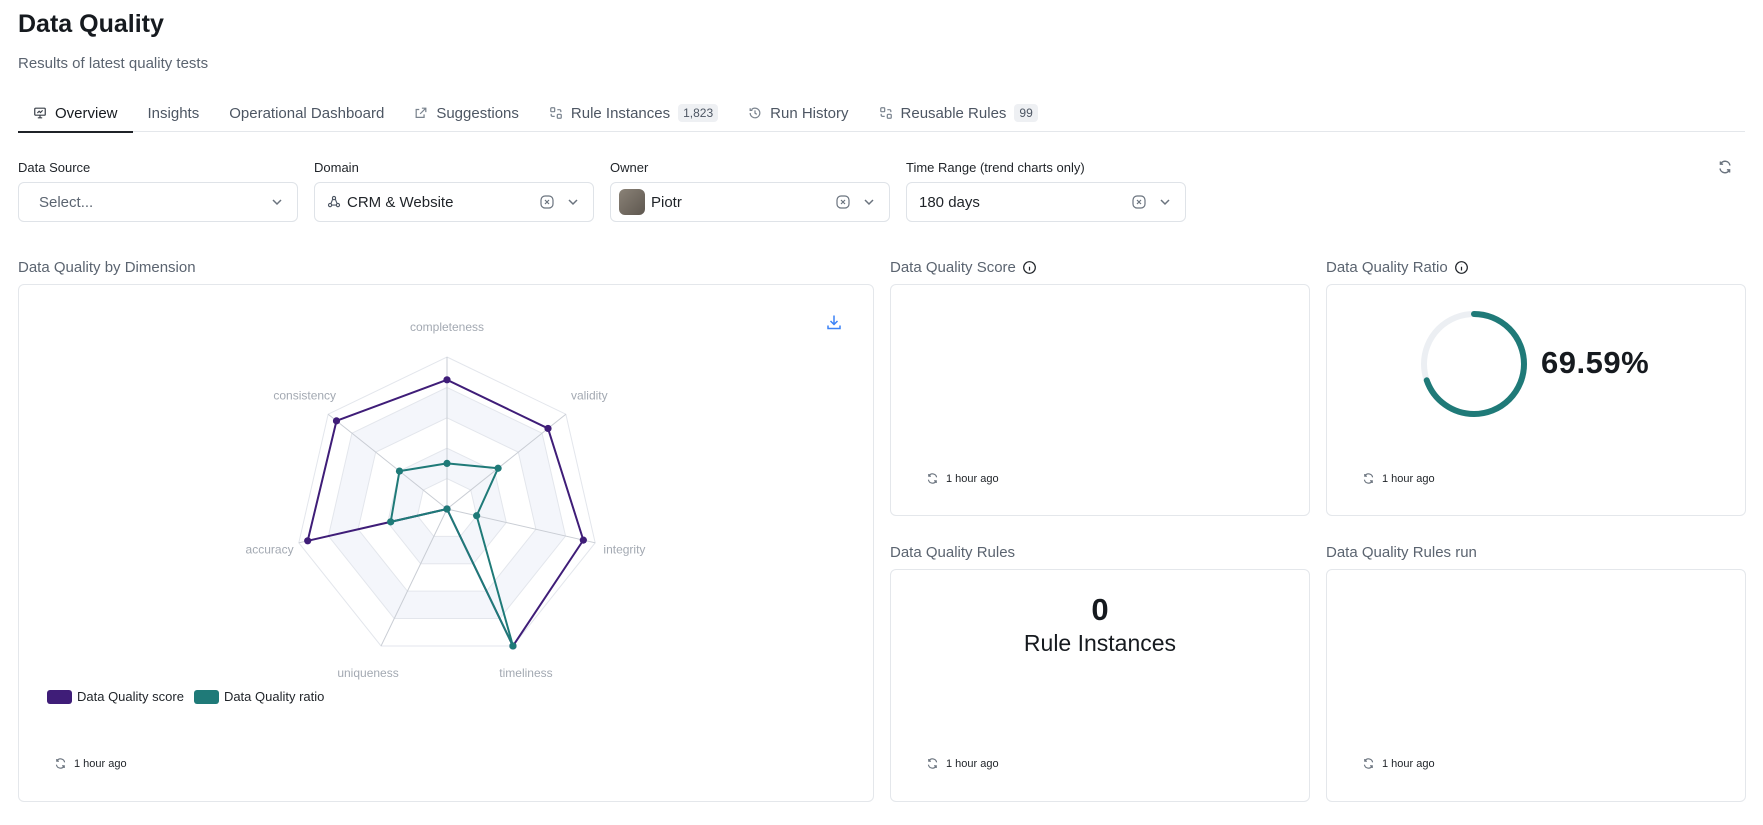  I want to click on domain-select: CRM & Website, so click(454, 202).